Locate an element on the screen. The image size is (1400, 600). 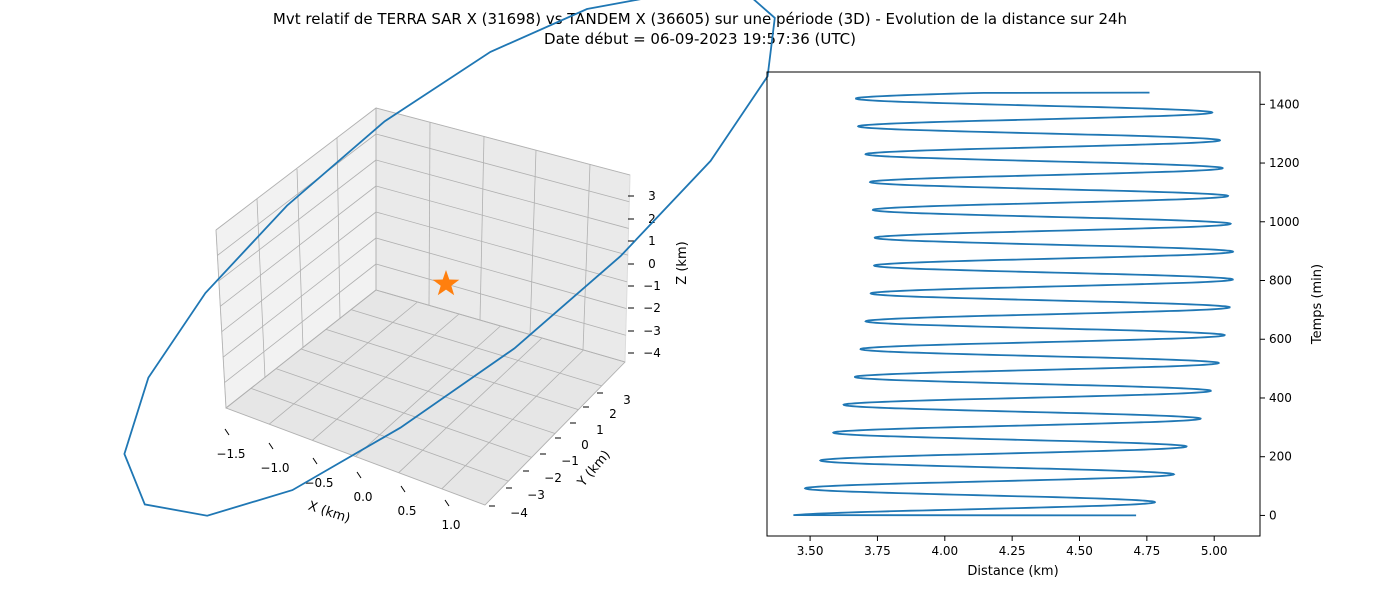
x-tick-label: −1.5 is located at coordinates (230, 454).